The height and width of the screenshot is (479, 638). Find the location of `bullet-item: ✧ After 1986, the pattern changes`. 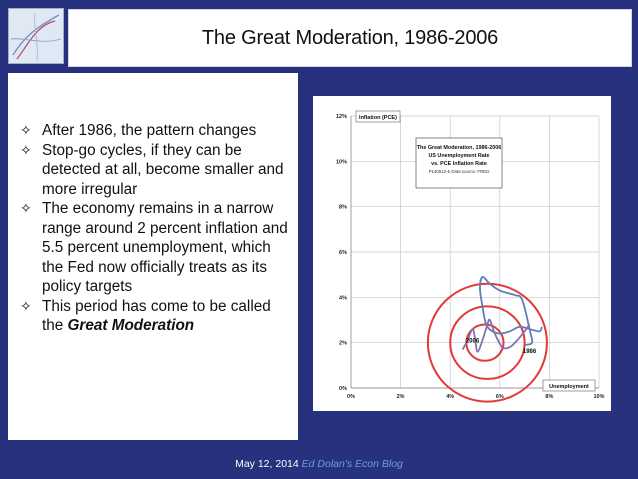

bullet-item: ✧ After 1986, the pattern changes is located at coordinates (155, 131).